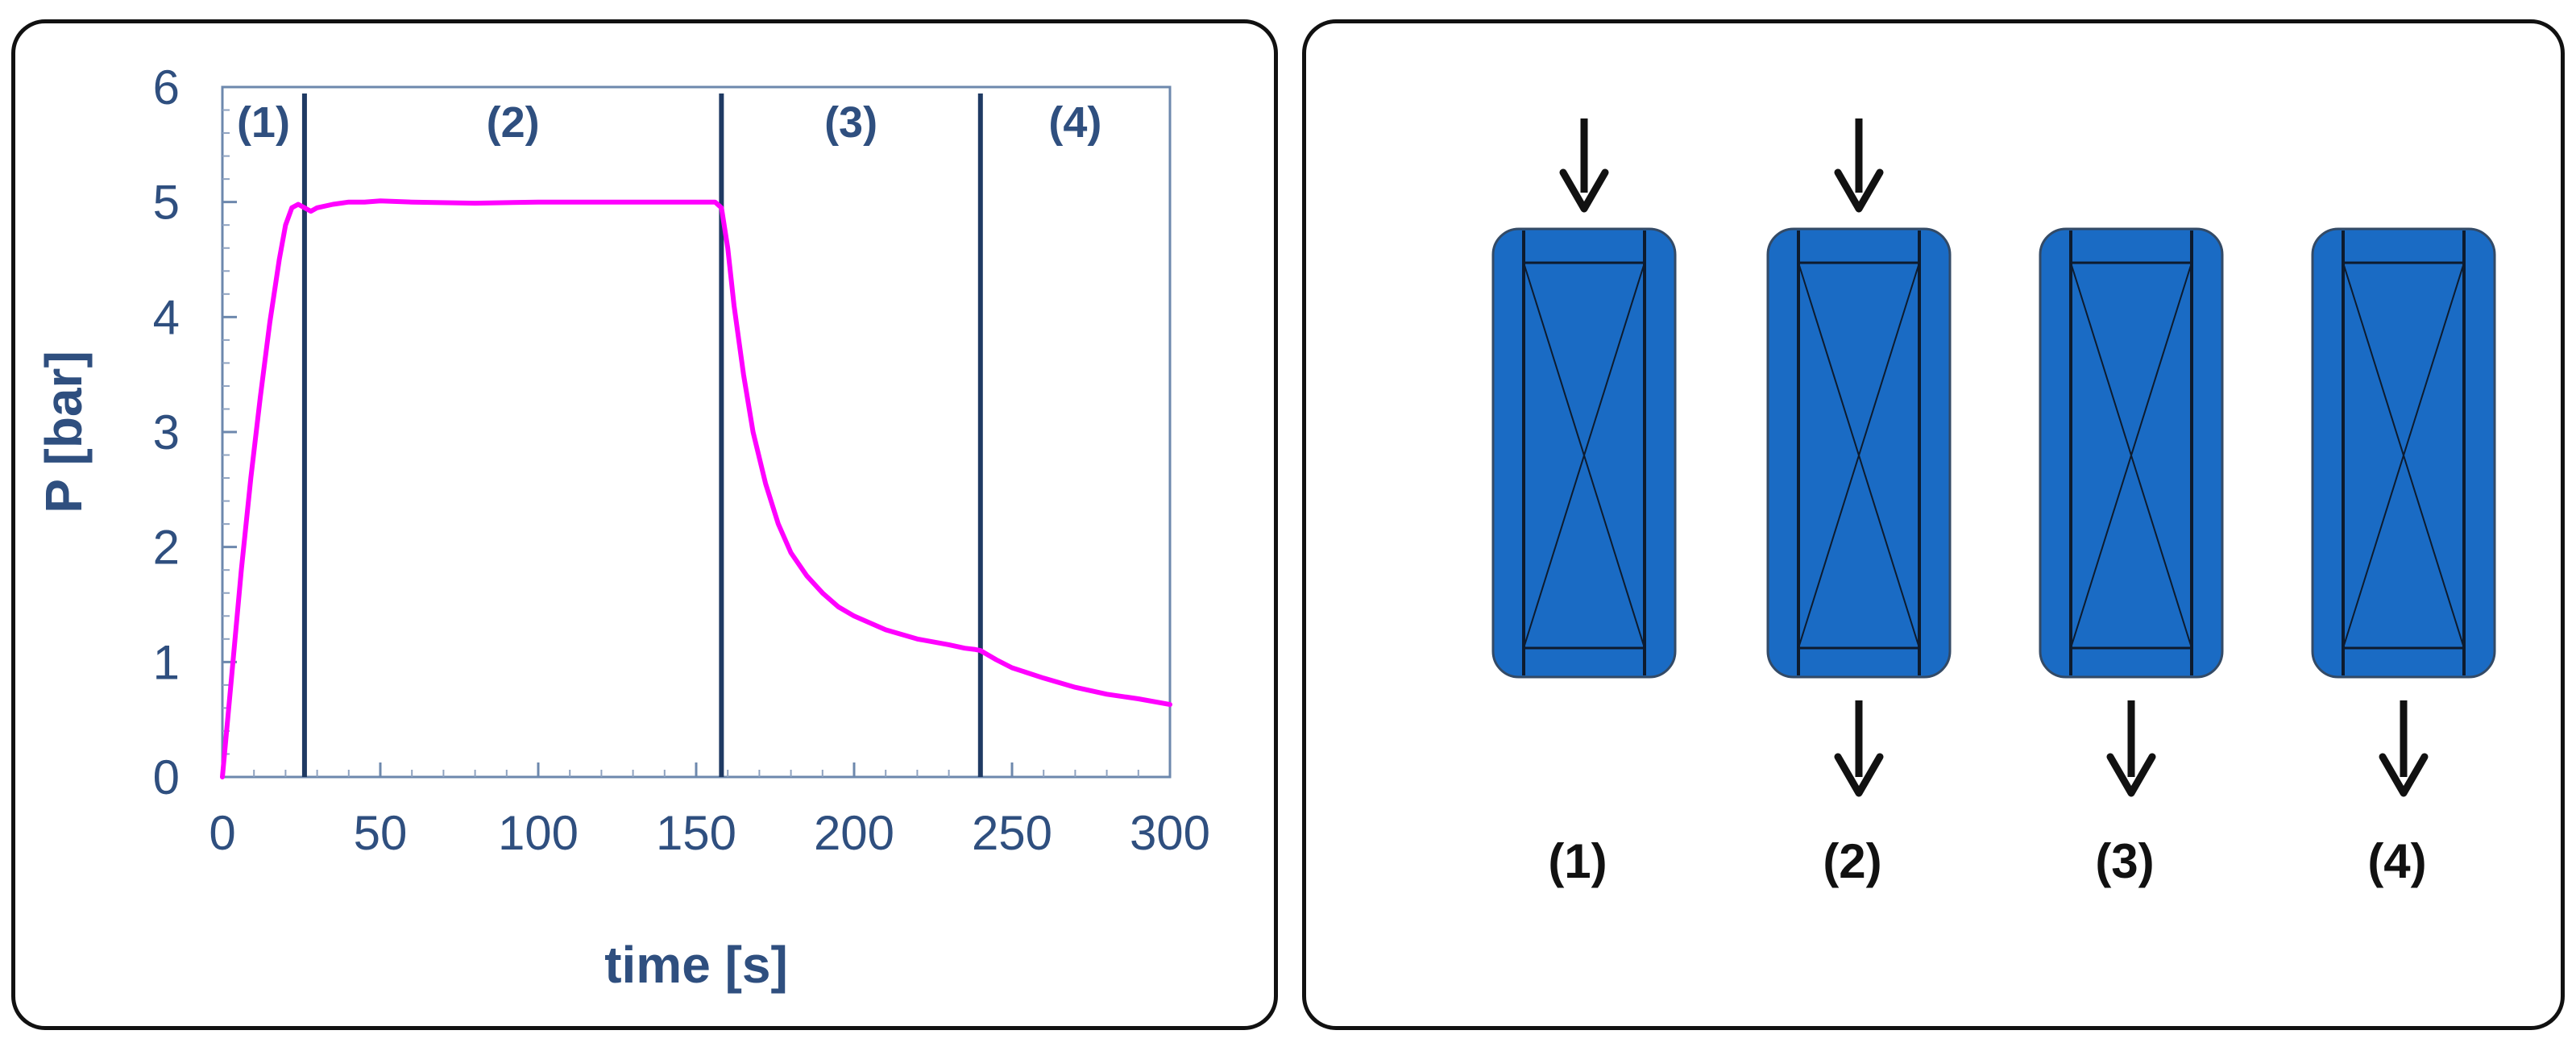 The width and height of the screenshot is (2576, 1047). What do you see at coordinates (1170, 833) in the screenshot?
I see `x-tick-label: 300` at bounding box center [1170, 833].